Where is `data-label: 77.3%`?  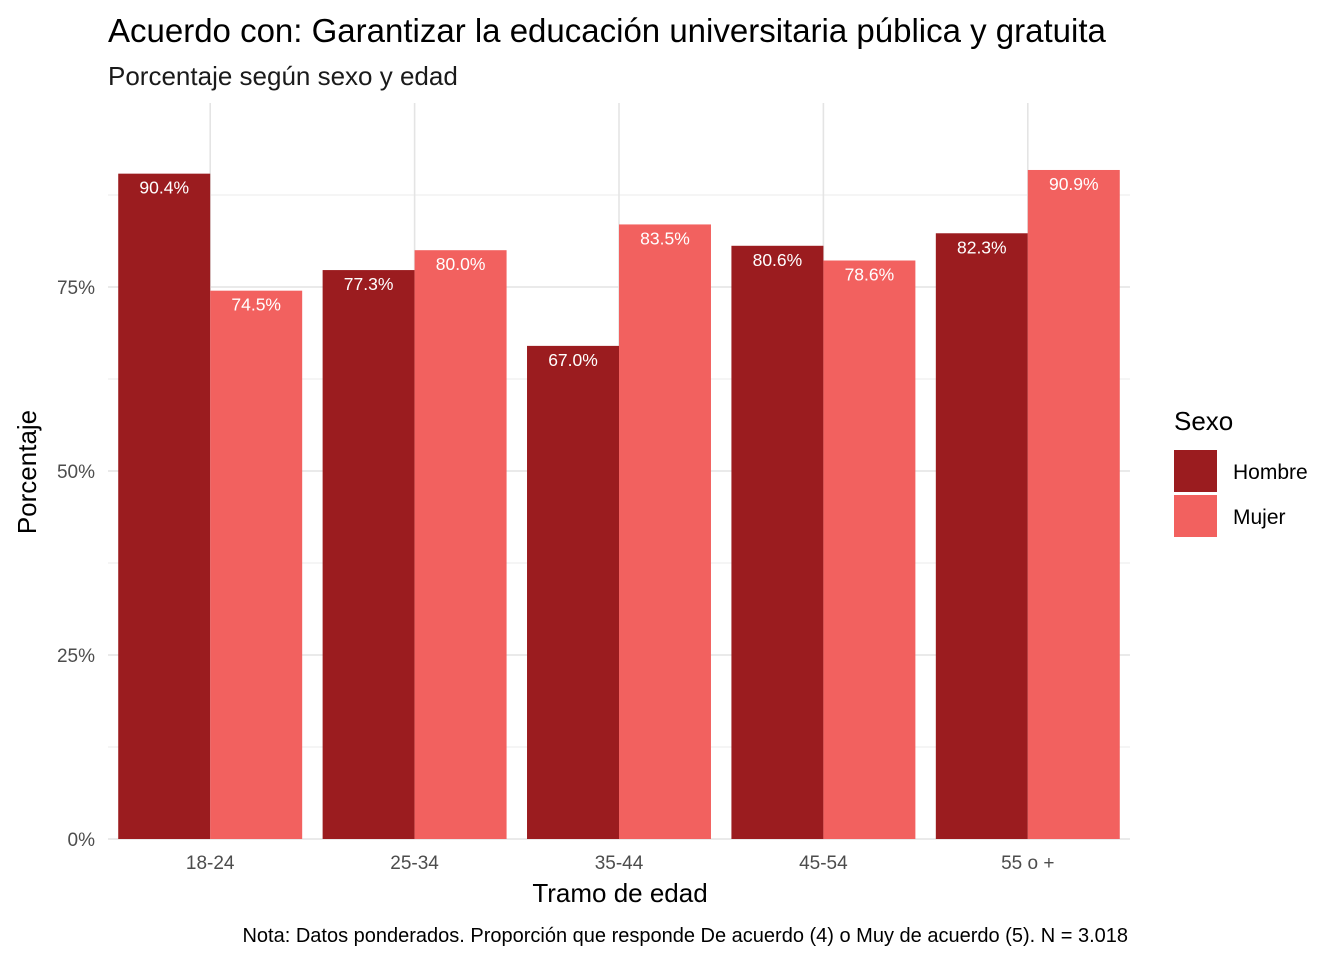 data-label: 77.3% is located at coordinates (369, 284).